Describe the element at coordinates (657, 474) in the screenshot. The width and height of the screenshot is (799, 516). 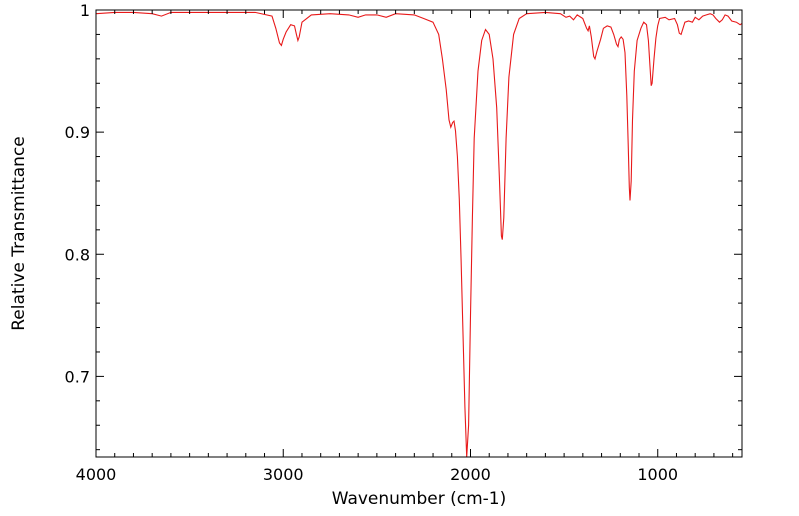
I see `x-tick-label: 1000` at that location.